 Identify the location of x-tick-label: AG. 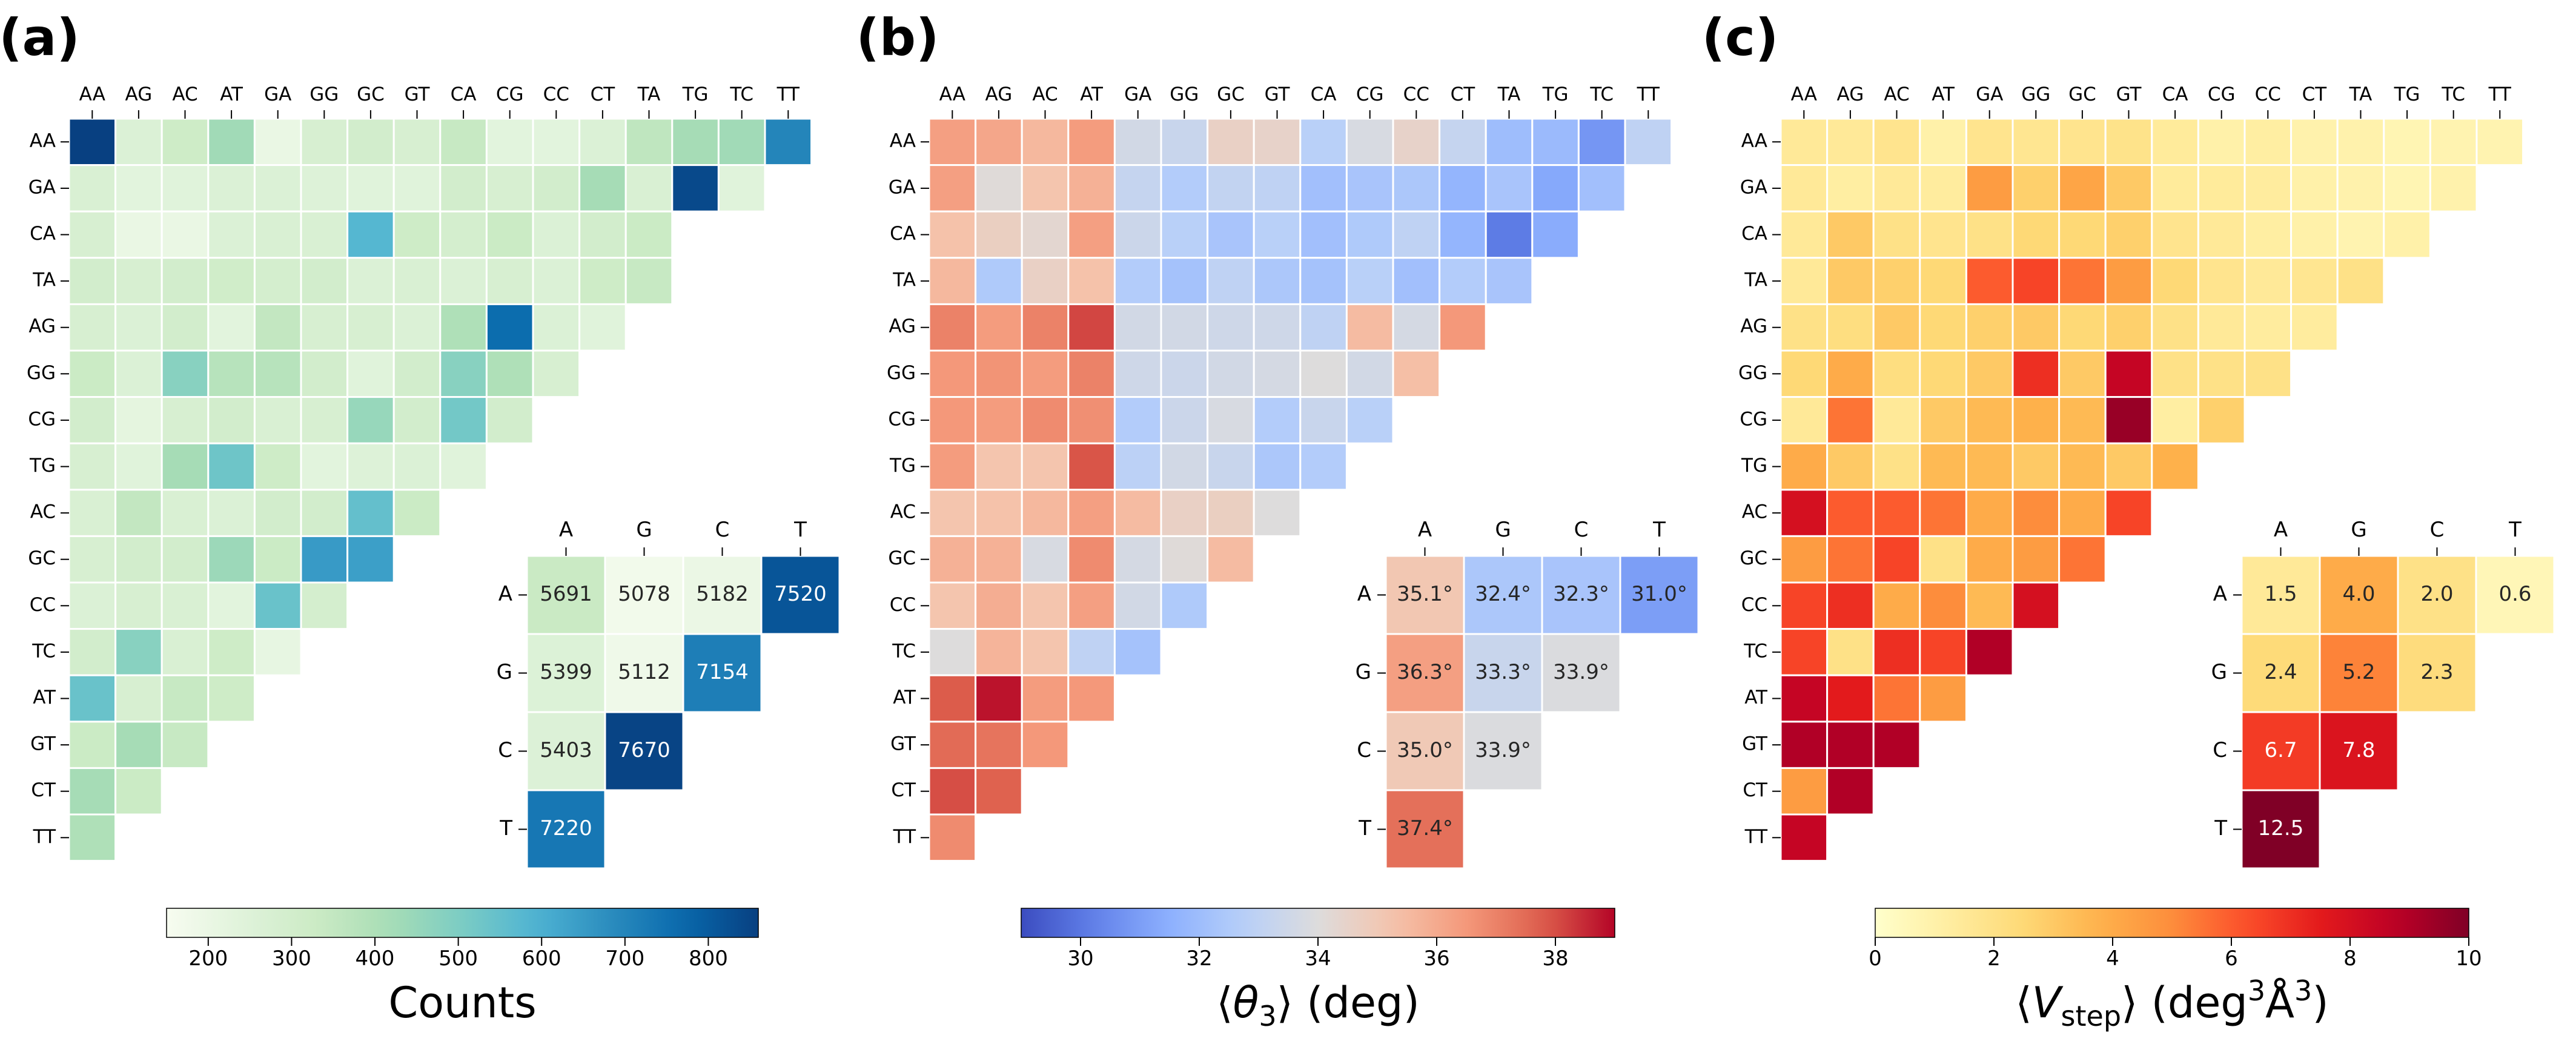
(139, 94).